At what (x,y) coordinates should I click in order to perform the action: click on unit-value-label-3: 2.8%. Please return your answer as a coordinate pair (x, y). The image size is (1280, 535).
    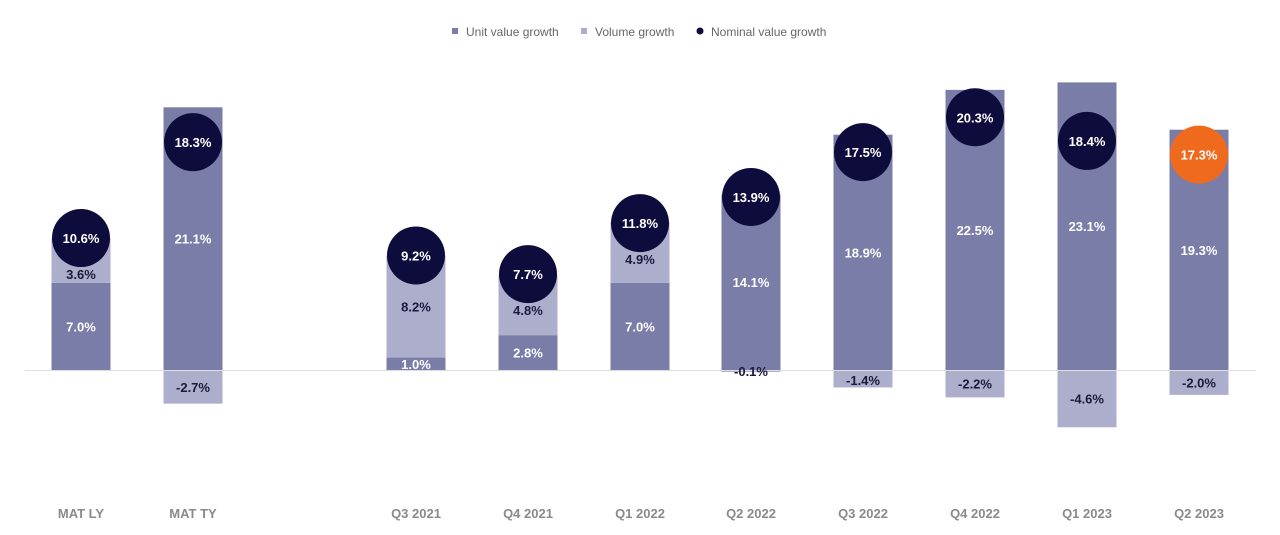
    Looking at the image, I should click on (528, 353).